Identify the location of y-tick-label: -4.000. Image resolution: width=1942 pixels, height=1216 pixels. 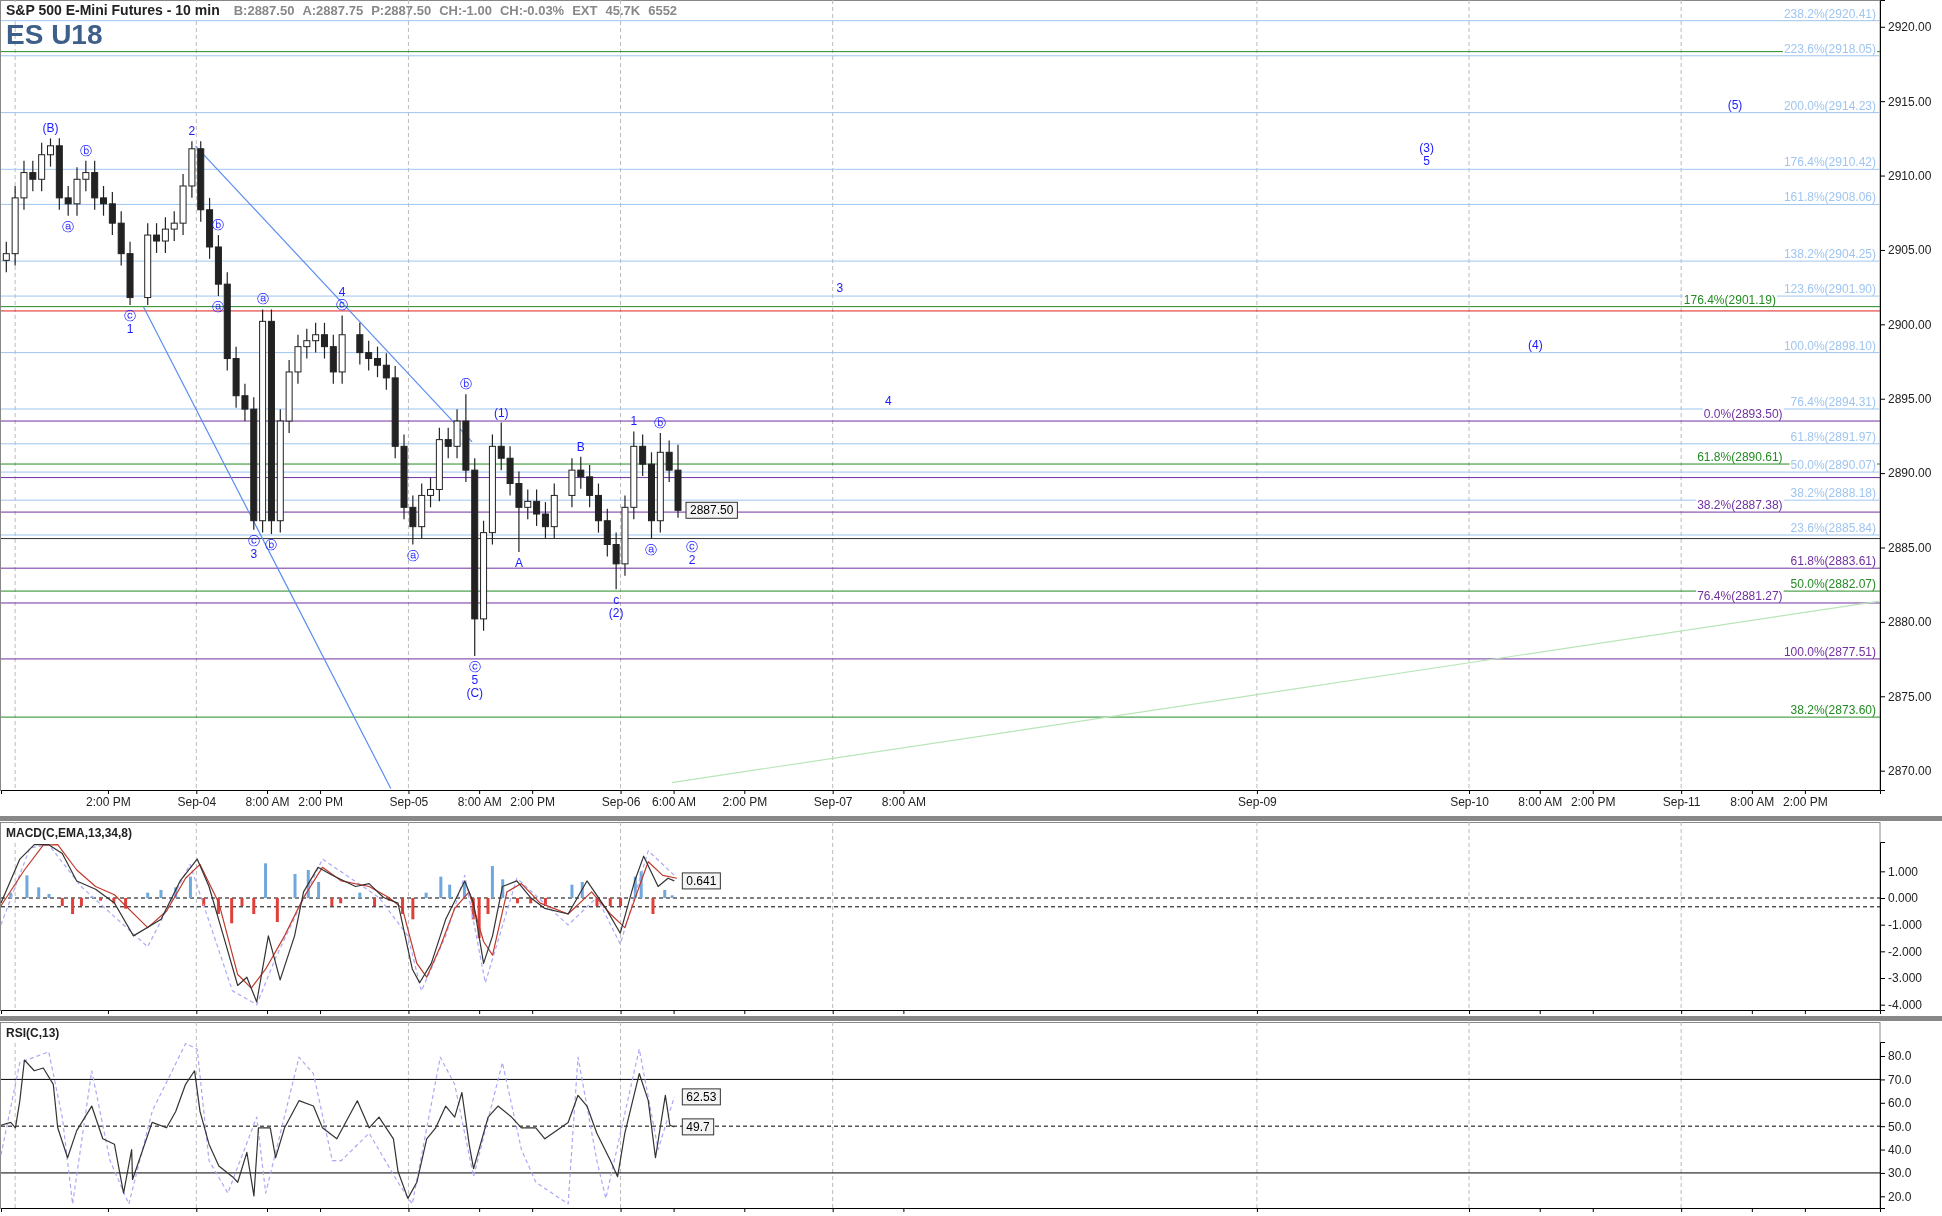
(1905, 1005).